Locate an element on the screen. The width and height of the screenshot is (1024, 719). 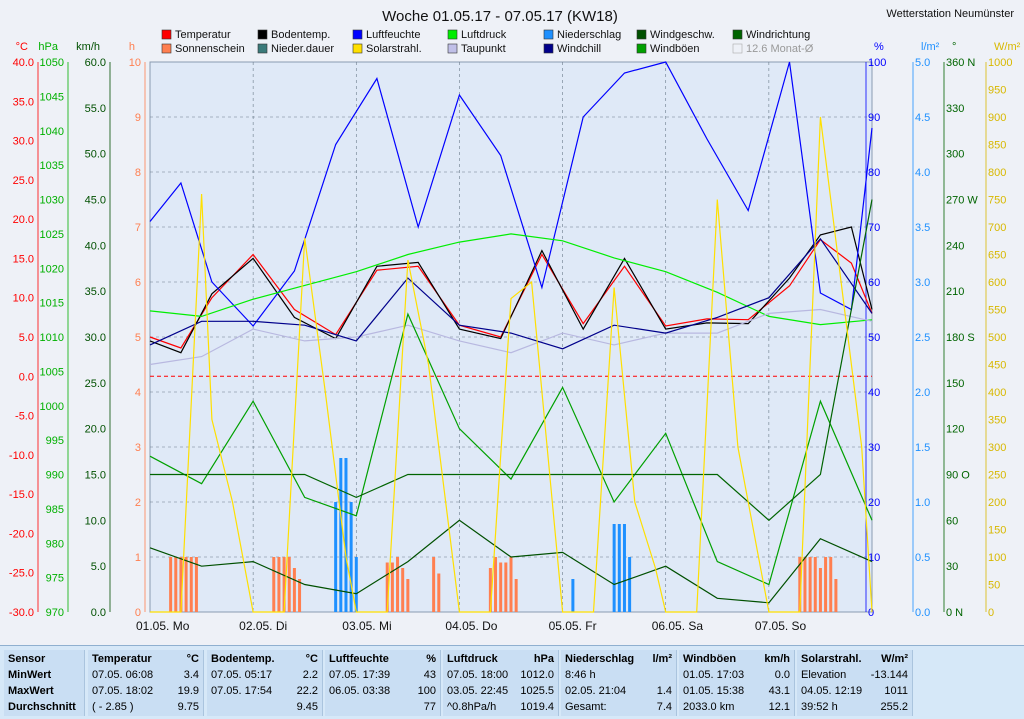
axis-unit-right-2: ° is located at coordinates (954, 47).